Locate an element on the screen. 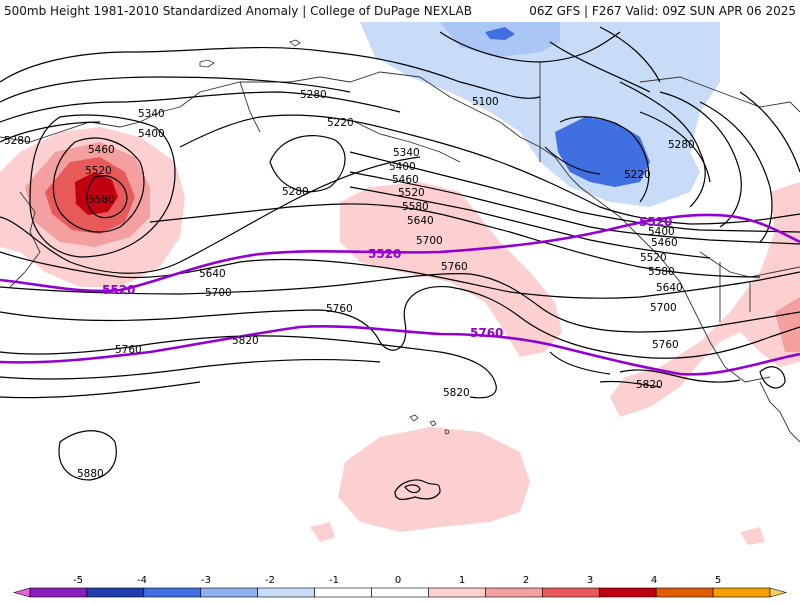  colorbar-tick: 4 is located at coordinates (654, 580).